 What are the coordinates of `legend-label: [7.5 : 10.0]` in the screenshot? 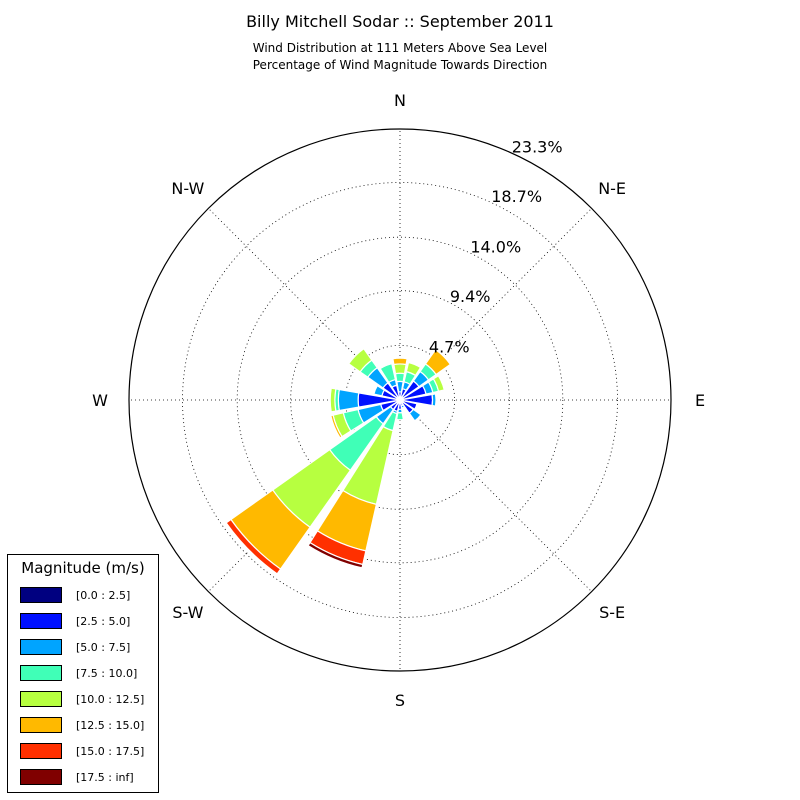 It's located at (107, 673).